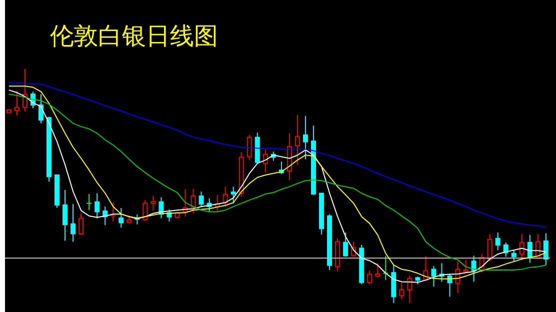  Describe the element at coordinates (134, 36) in the screenshot. I see `chart-title: 伦敦白银日线图` at that location.